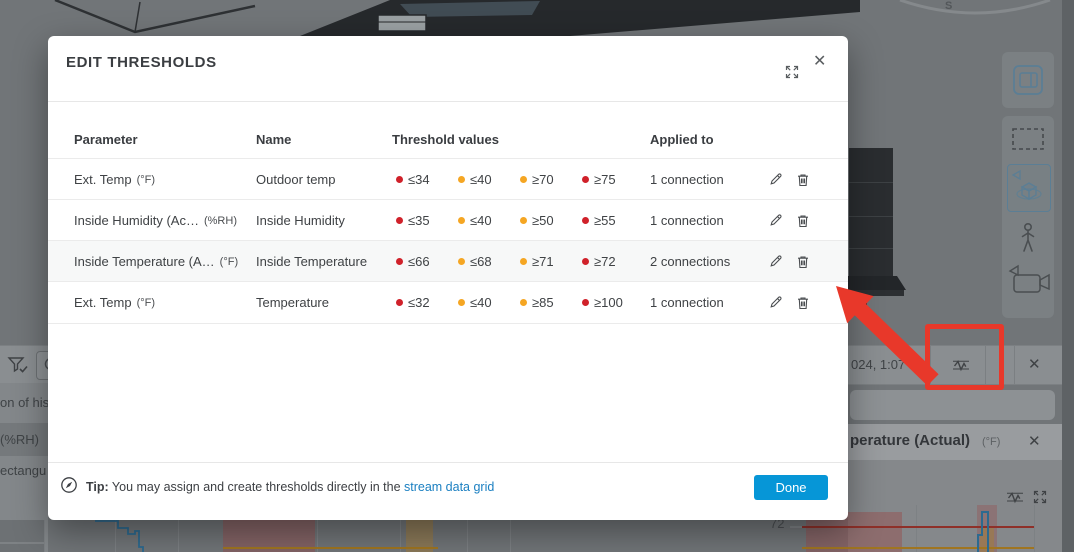 The height and width of the screenshot is (552, 1074). I want to click on threshold-line-red, so click(918, 527).